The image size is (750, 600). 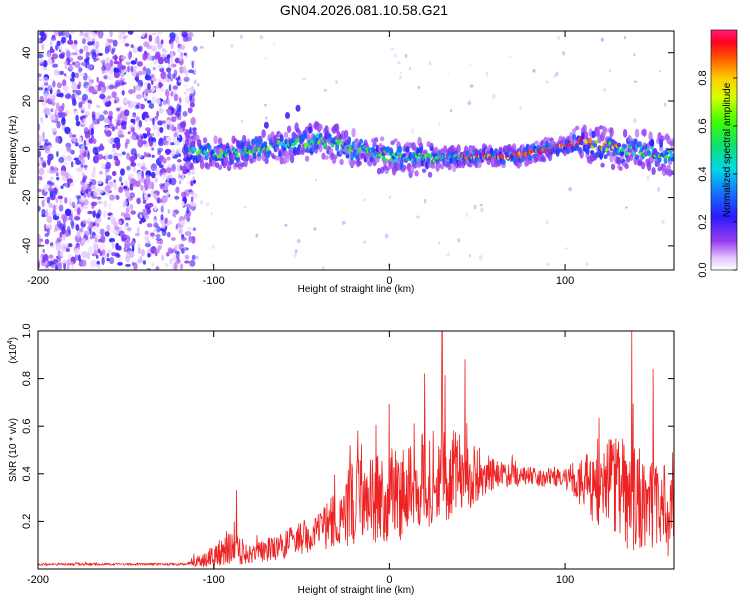 What do you see at coordinates (27, 378) in the screenshot?
I see `snr-y-tick-label: 0.8` at bounding box center [27, 378].